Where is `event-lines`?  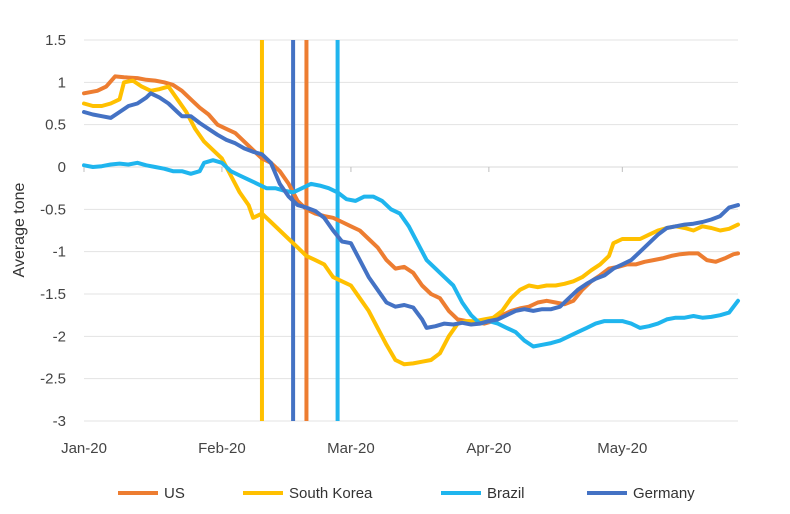 event-lines is located at coordinates (299, 230).